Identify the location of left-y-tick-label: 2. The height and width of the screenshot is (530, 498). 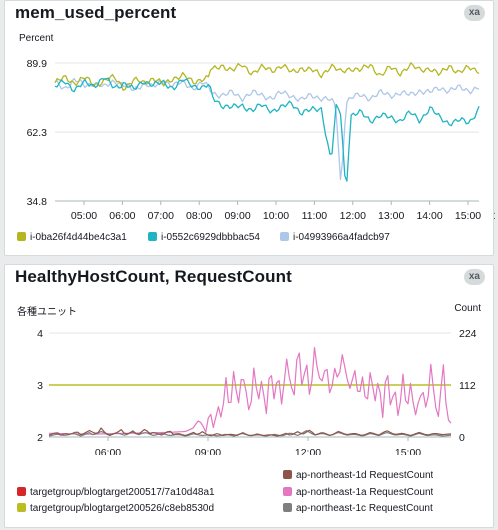
(40, 438).